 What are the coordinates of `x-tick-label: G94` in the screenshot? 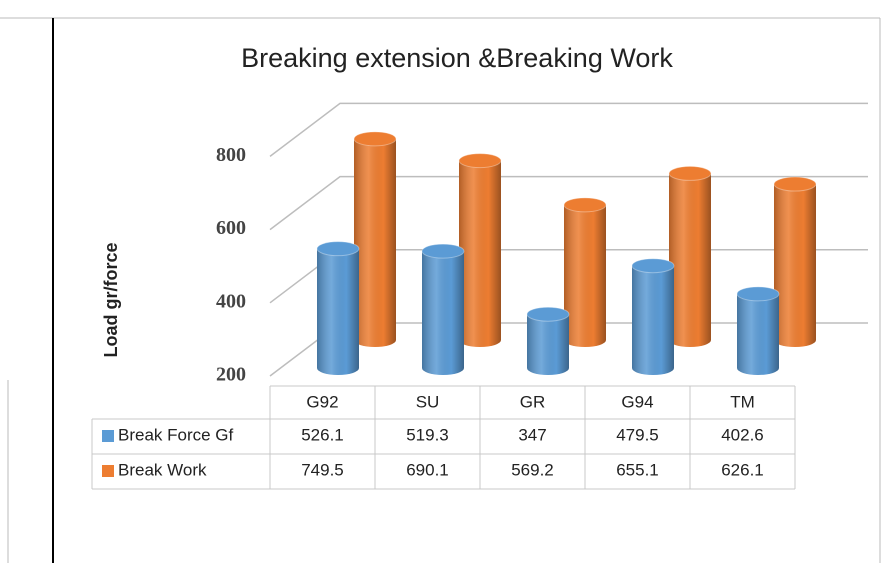 It's located at (637, 401).